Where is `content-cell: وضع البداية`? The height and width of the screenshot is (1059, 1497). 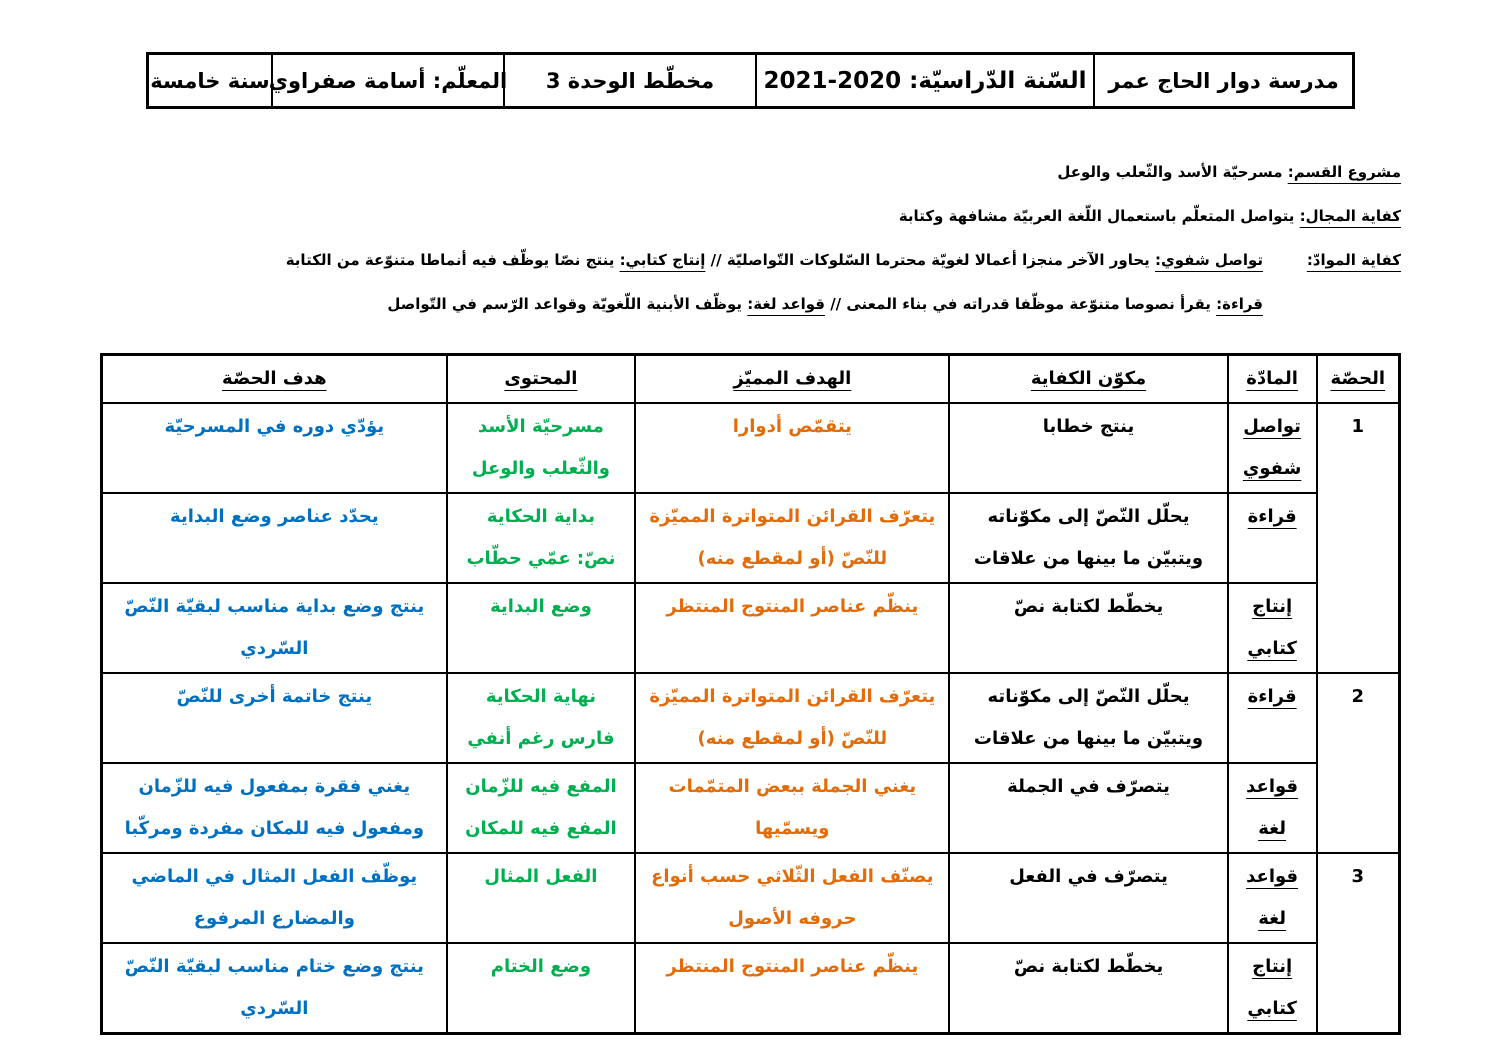 content-cell: وضع البداية is located at coordinates (541, 628).